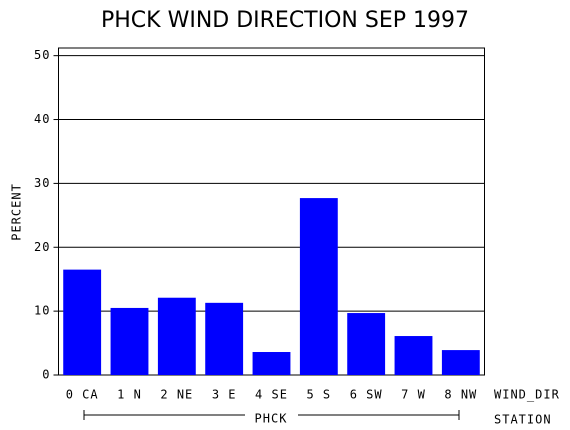 The height and width of the screenshot is (430, 570). I want to click on y-tick-label: 10, so click(42, 311).